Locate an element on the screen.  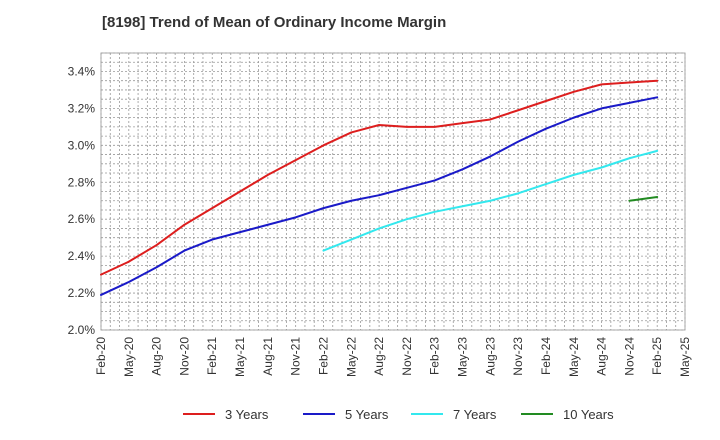
y-tick-label: 2.8% is located at coordinates (82, 182).